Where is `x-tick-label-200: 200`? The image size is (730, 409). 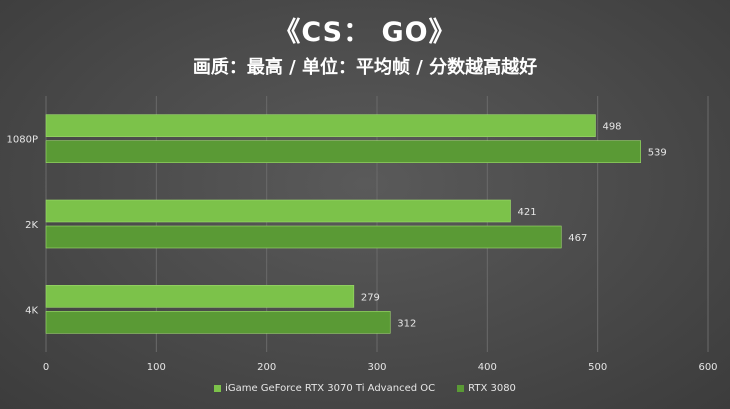 x-tick-label-200: 200 is located at coordinates (266, 367).